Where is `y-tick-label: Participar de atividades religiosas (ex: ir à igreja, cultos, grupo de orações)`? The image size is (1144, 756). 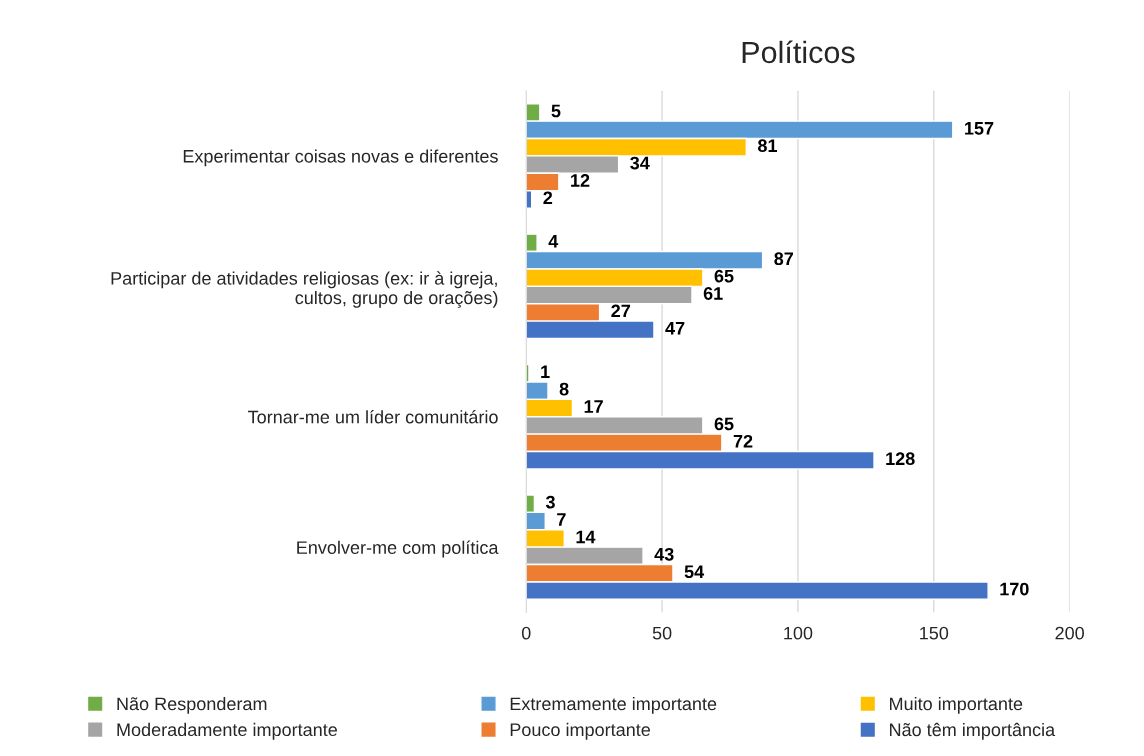 y-tick-label: Participar de atividades religiosas (ex: ir à igreja, cultos, grupo de orações) is located at coordinates (304, 289).